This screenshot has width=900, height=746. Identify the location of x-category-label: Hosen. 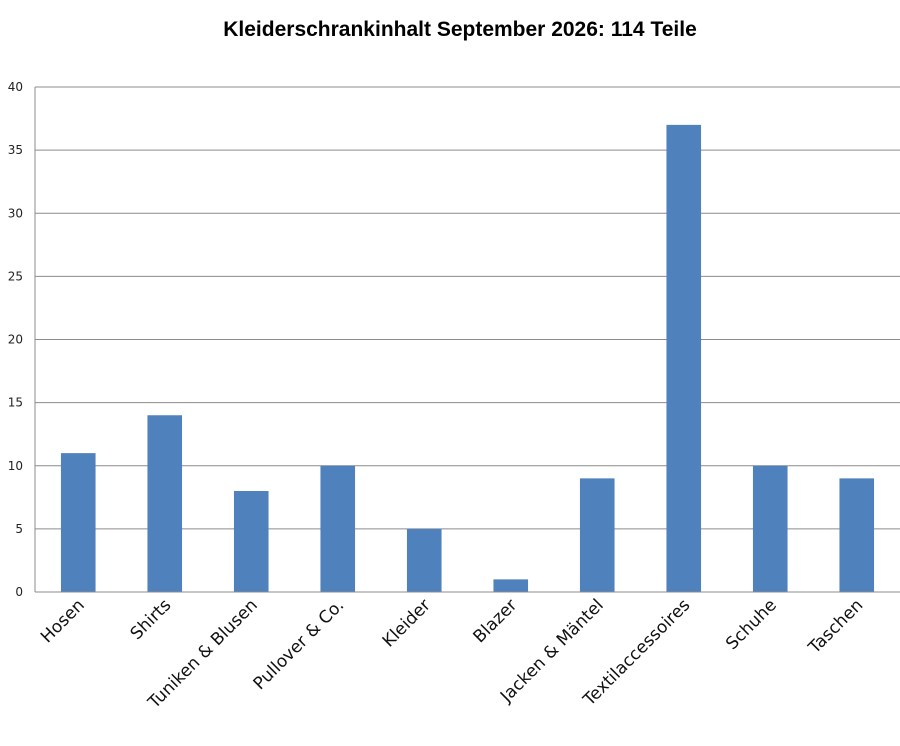
(63, 621).